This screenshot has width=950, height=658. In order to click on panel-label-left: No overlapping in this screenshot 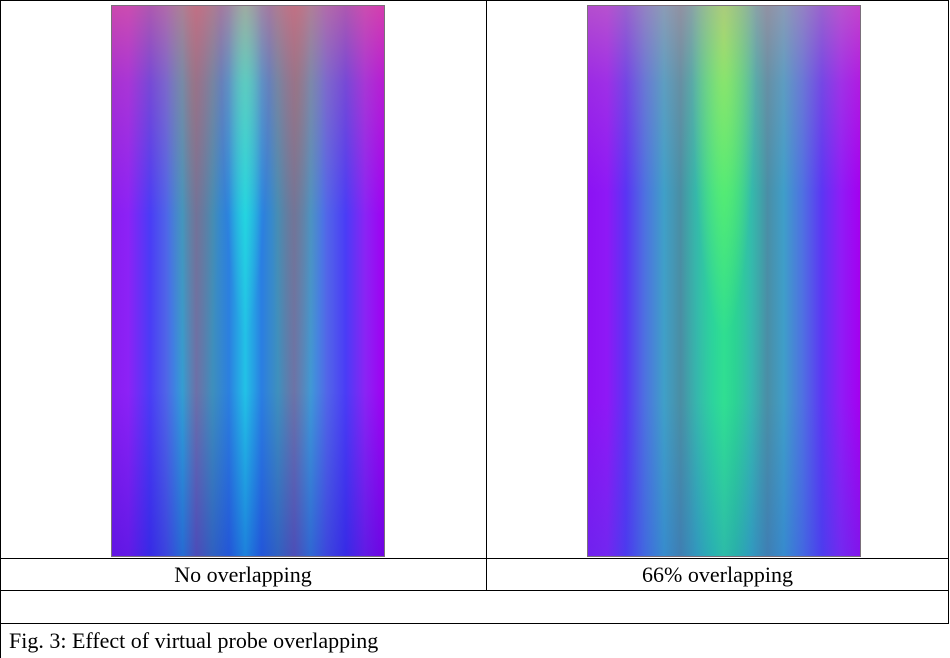, I will do `click(243, 574)`.